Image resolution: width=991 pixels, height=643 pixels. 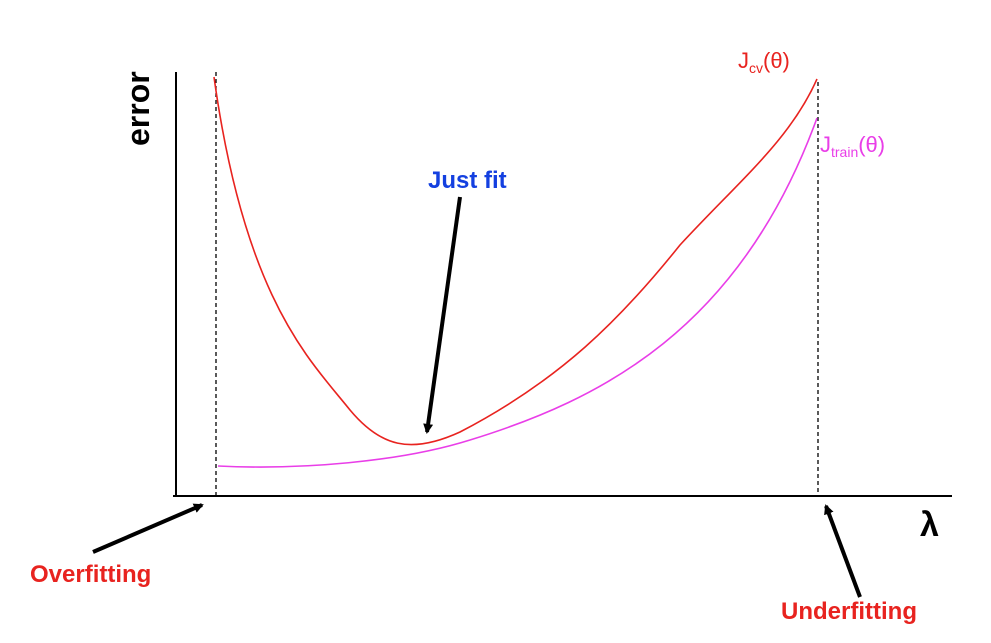 I want to click on just-fit-arrow, so click(x=442, y=315).